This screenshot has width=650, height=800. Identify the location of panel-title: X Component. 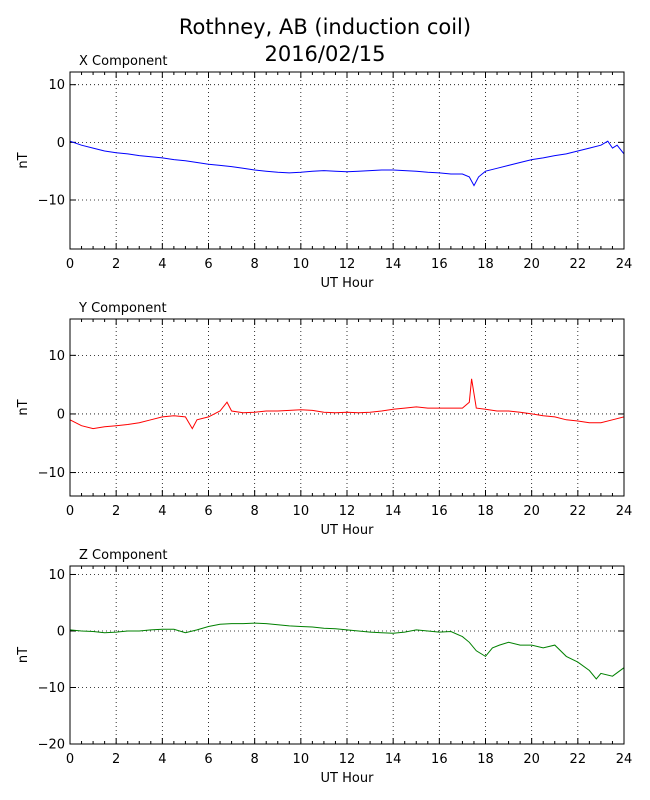
(123, 61).